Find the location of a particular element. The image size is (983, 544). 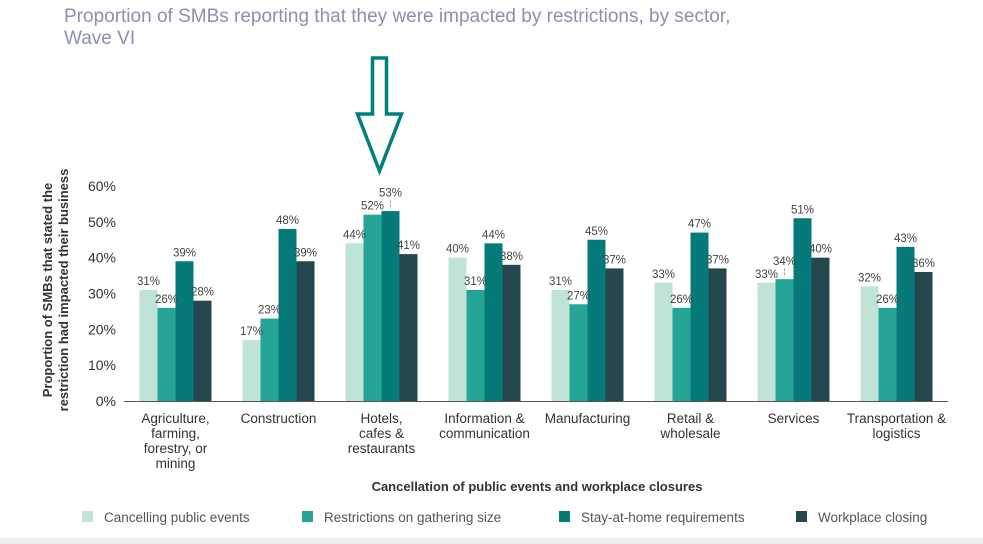

x-category-label: wholesale is located at coordinates (689, 433).